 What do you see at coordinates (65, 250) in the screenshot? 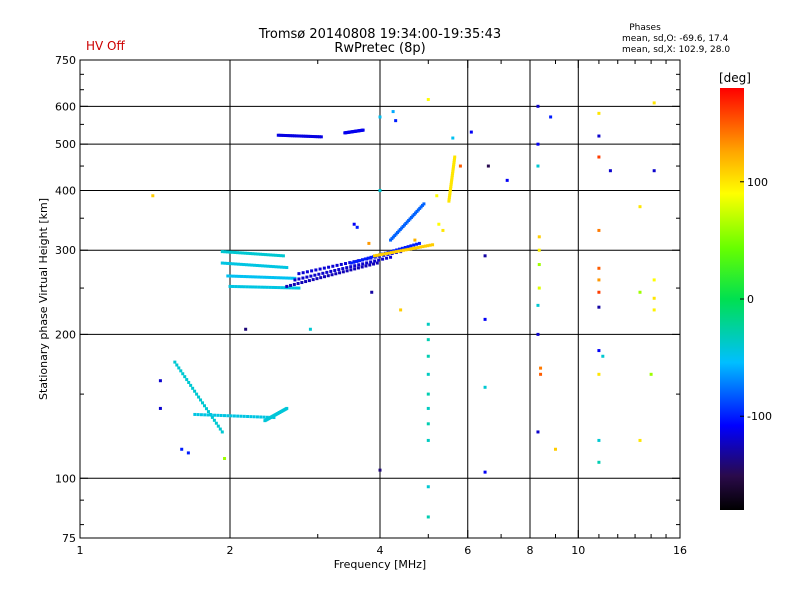
I see `y-tick-label: 300` at bounding box center [65, 250].